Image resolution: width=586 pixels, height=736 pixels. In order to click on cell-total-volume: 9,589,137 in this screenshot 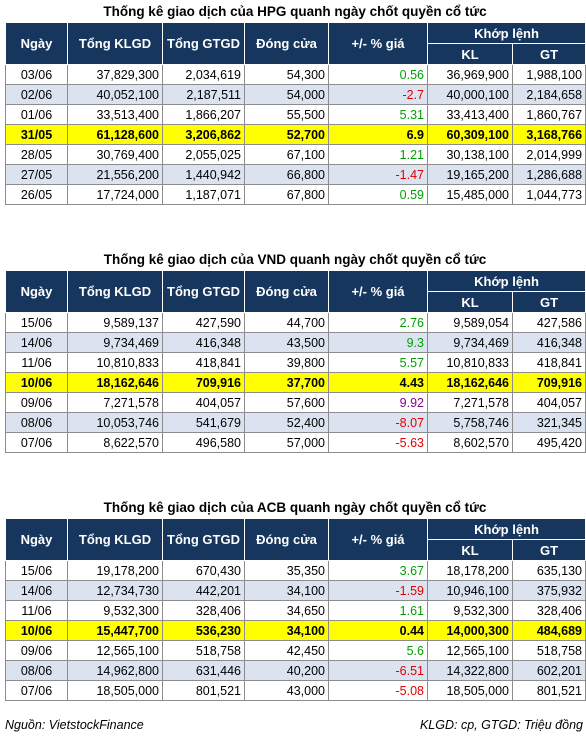, I will do `click(115, 322)`.